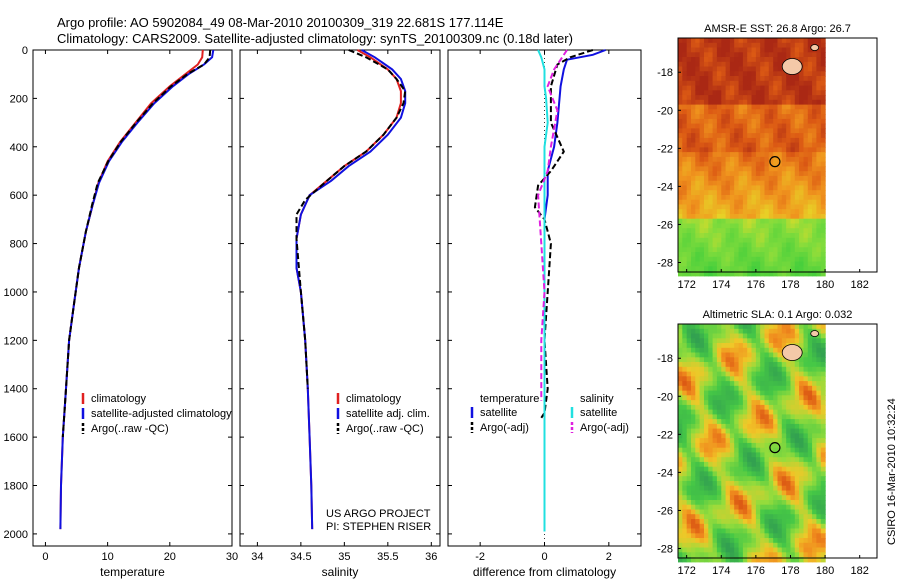 The width and height of the screenshot is (900, 580). Describe the element at coordinates (665, 73) in the screenshot. I see `y-tick-label: -18` at that location.